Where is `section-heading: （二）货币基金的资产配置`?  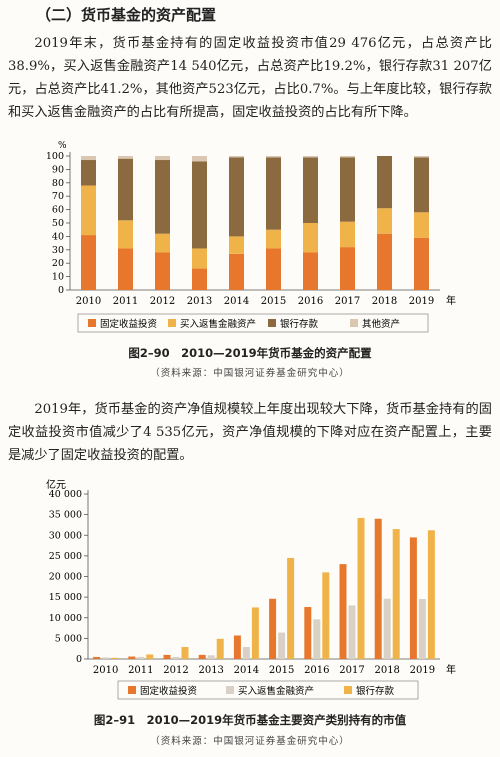
section-heading: （二）货币基金的资产配置 is located at coordinates (126, 15).